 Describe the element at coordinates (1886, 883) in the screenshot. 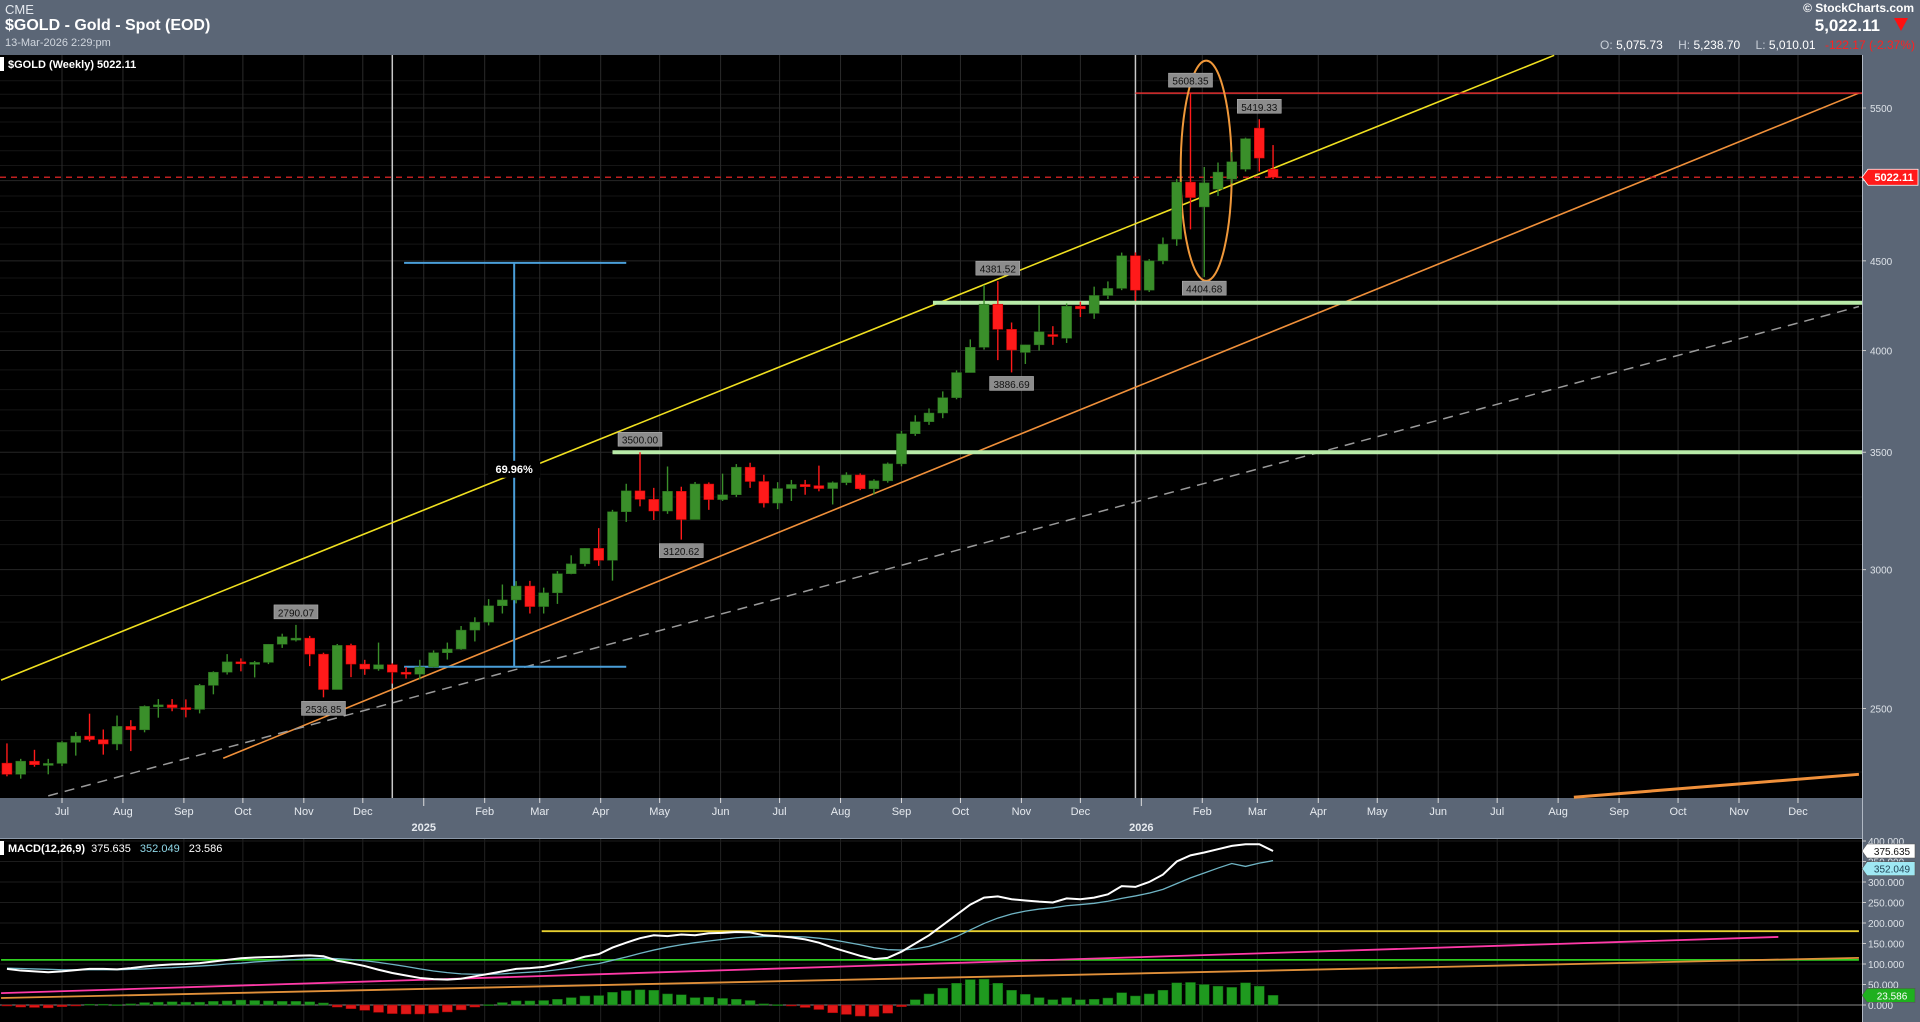

I see `macd-y-tick-label: 300.000` at that location.